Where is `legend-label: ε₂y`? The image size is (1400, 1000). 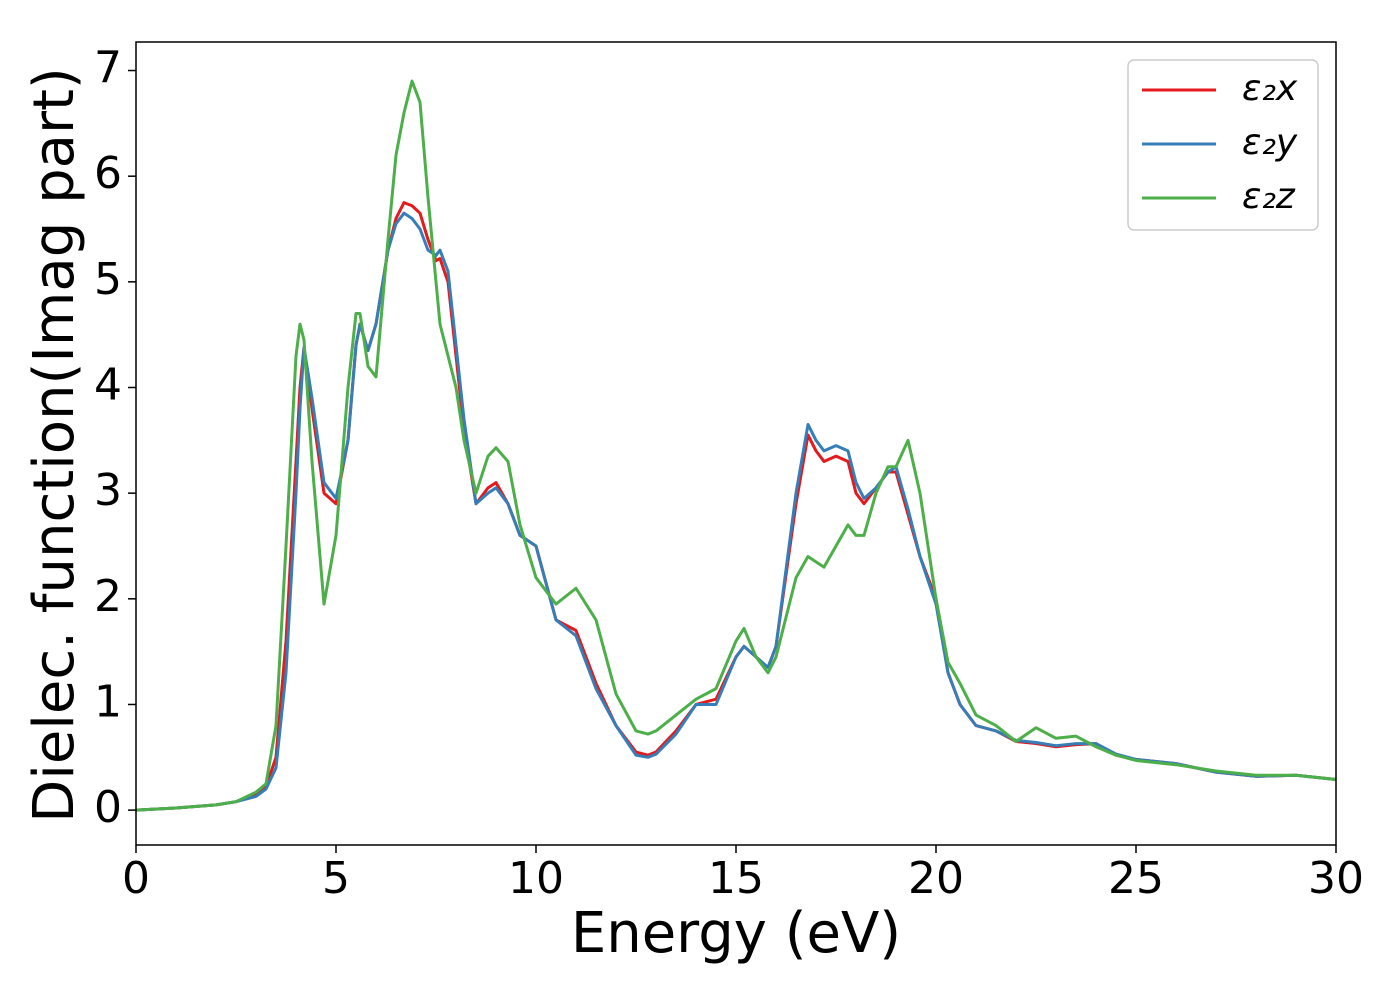 legend-label: ε₂y is located at coordinates (1270, 142).